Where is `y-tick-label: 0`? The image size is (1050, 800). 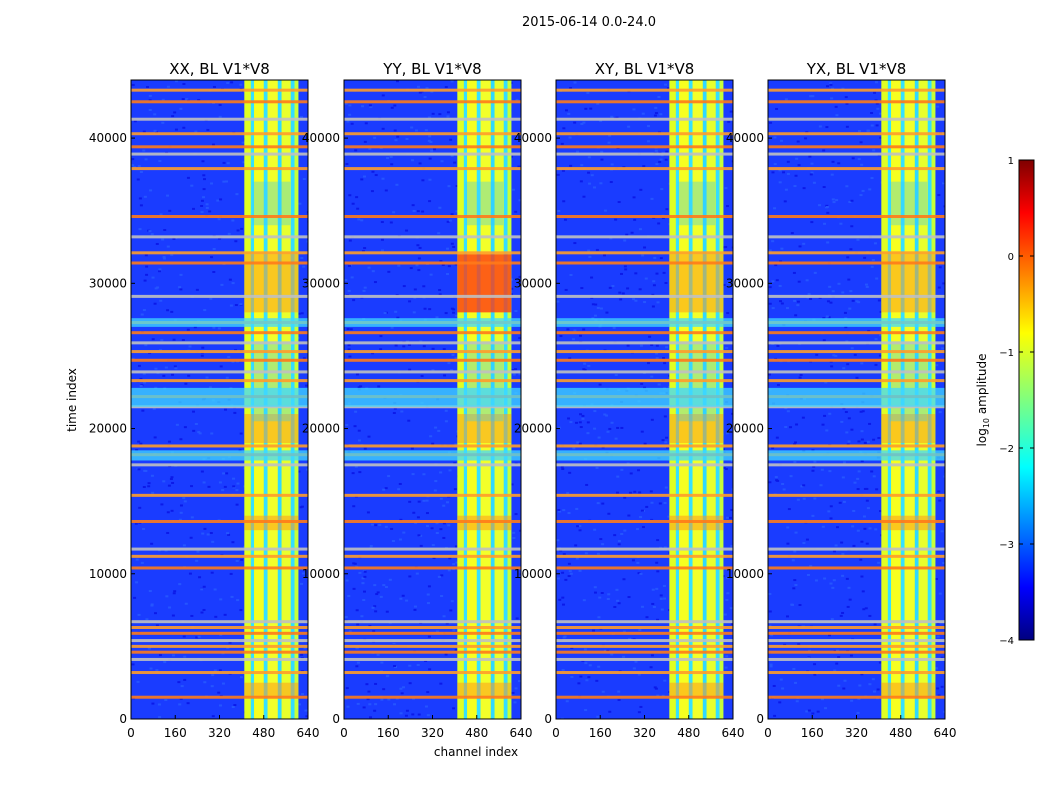
y-tick-label: 0 is located at coordinates (548, 719).